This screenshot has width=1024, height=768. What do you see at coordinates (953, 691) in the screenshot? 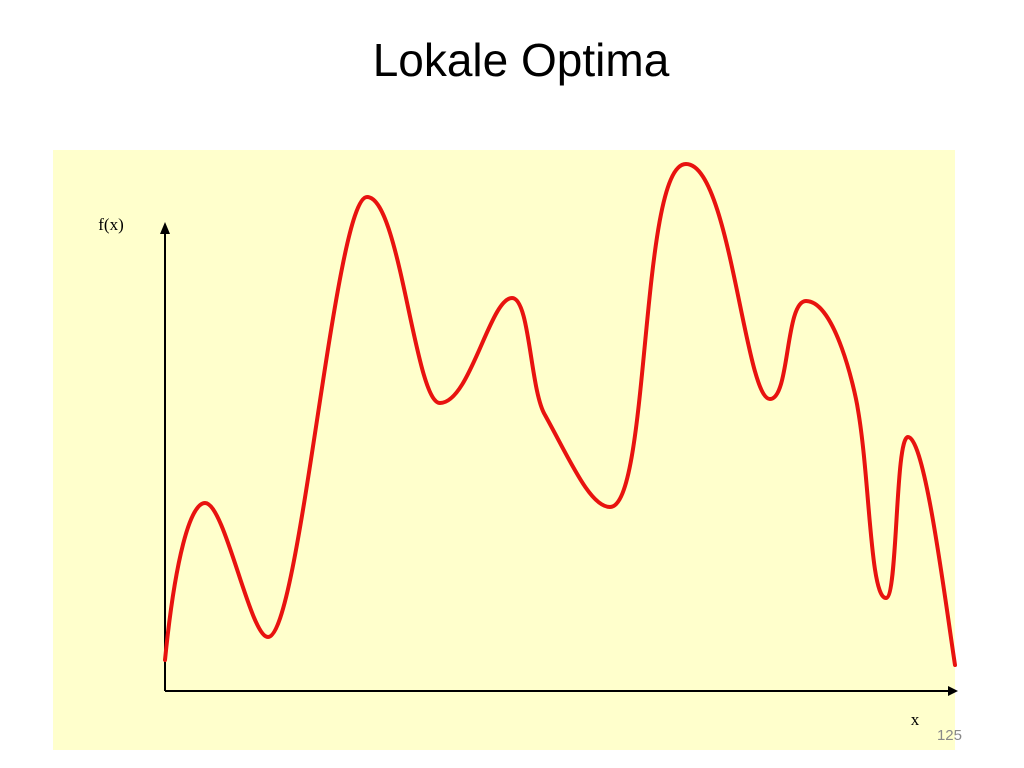
I see `x-axis-arrow` at bounding box center [953, 691].